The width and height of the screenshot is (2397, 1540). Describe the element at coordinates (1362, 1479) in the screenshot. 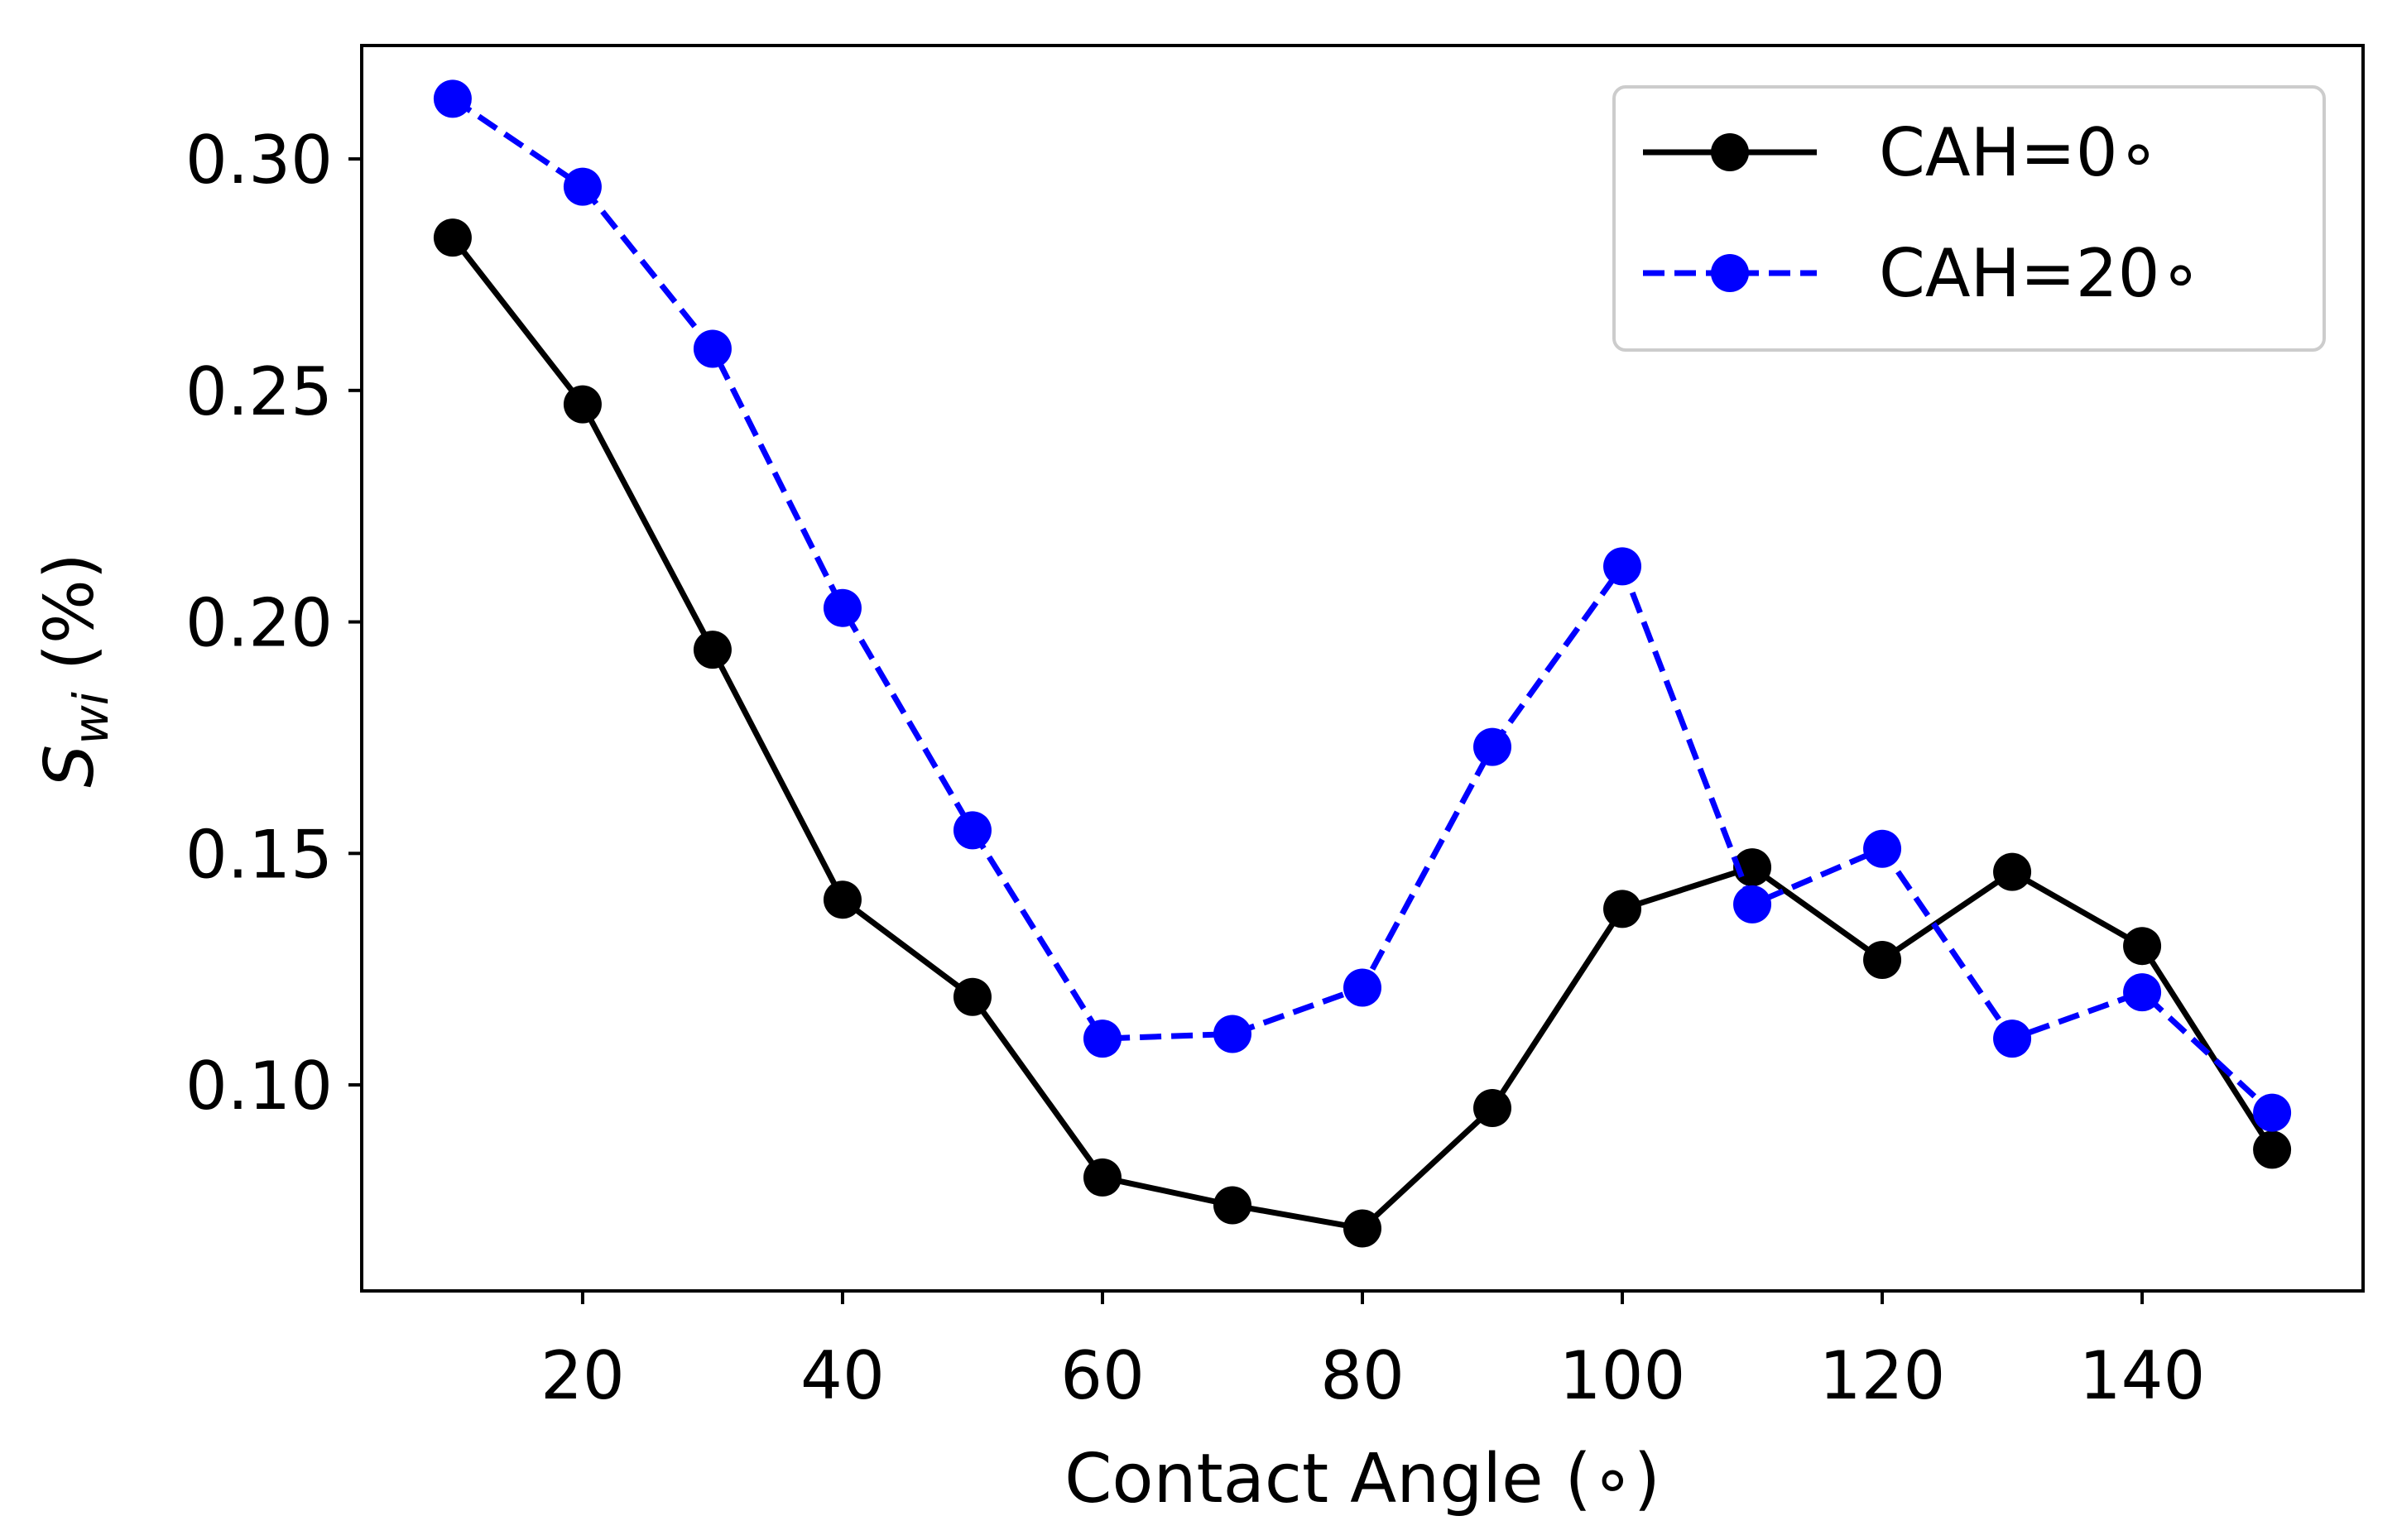

I see `x-axis-title: Contact Angle (∘)` at that location.